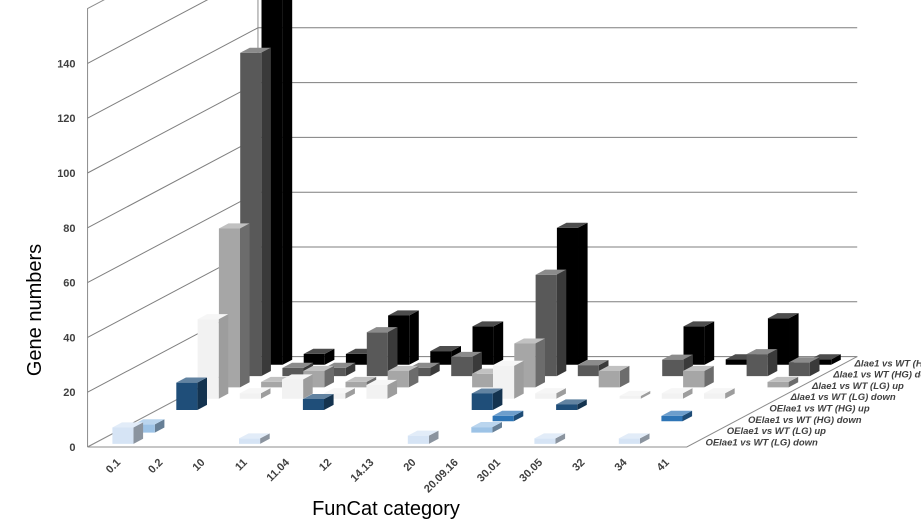  Describe the element at coordinates (663, 465) in the screenshot. I see `category-label: 41` at that location.